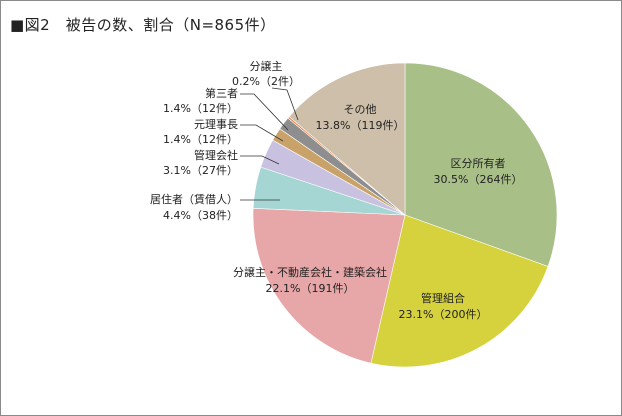  I want to click on slice-name-label: その他, so click(360, 109).